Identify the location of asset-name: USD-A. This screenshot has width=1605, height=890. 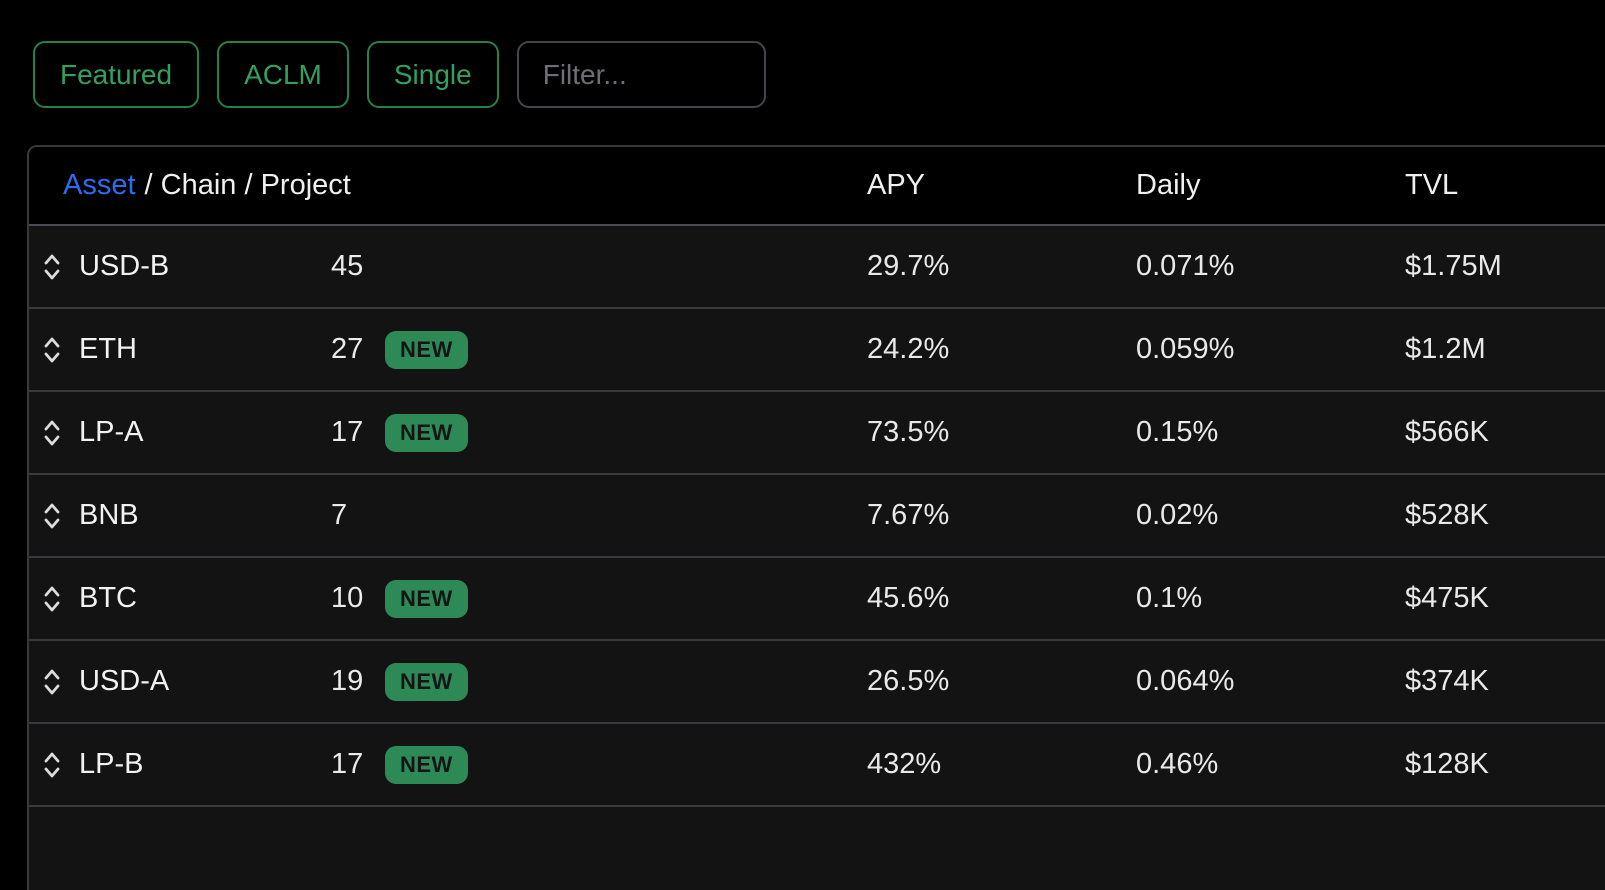
(124, 681).